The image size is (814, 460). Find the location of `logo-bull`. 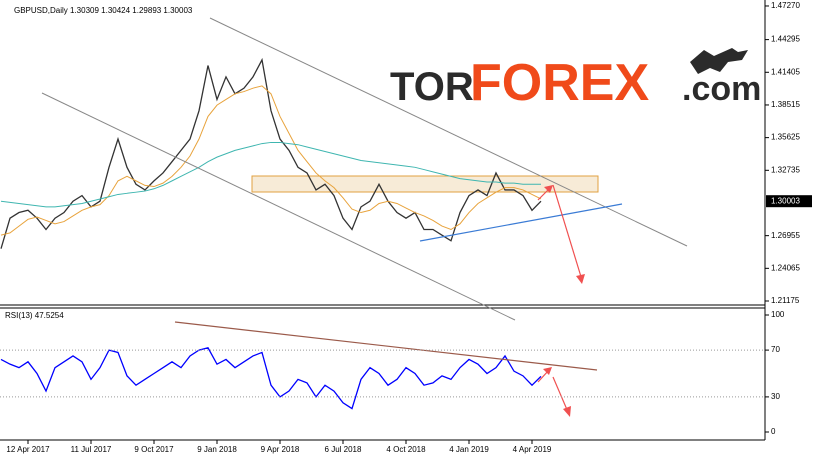

logo-bull is located at coordinates (719, 61).